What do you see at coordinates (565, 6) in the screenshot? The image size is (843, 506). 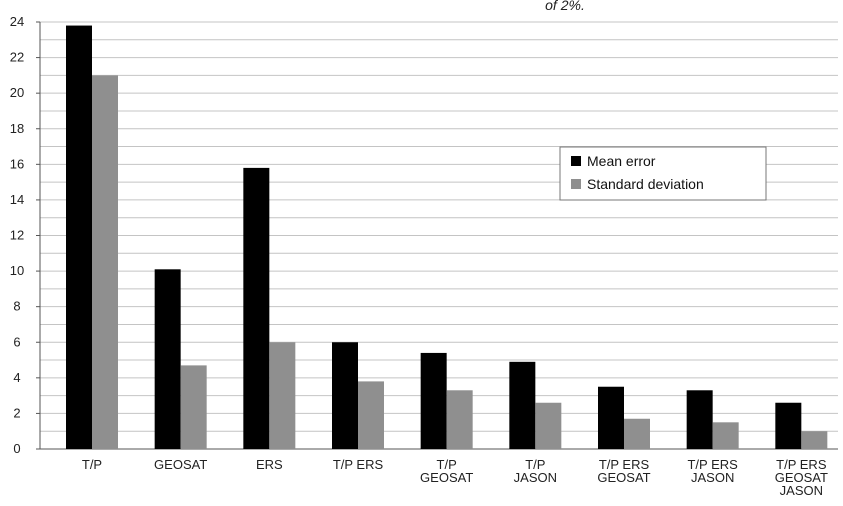 I see `top-note: of 2%.` at bounding box center [565, 6].